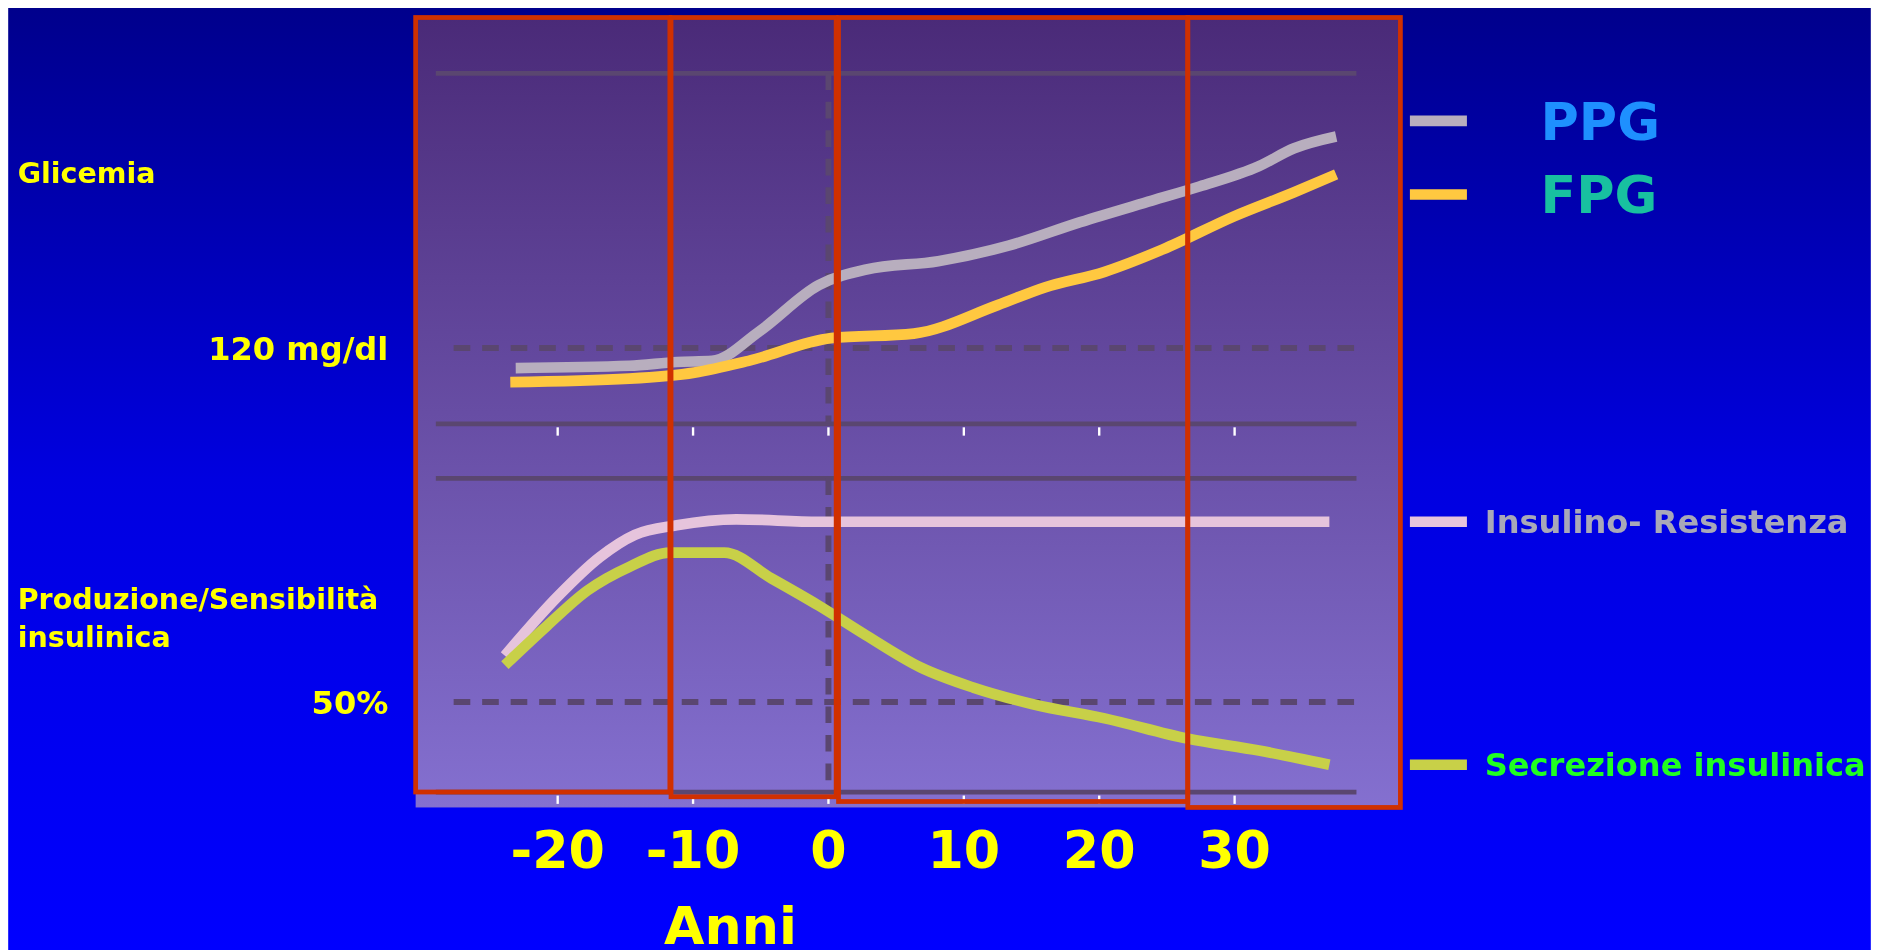  What do you see at coordinates (1599, 195) in the screenshot?
I see `legend-label: FPG` at bounding box center [1599, 195].